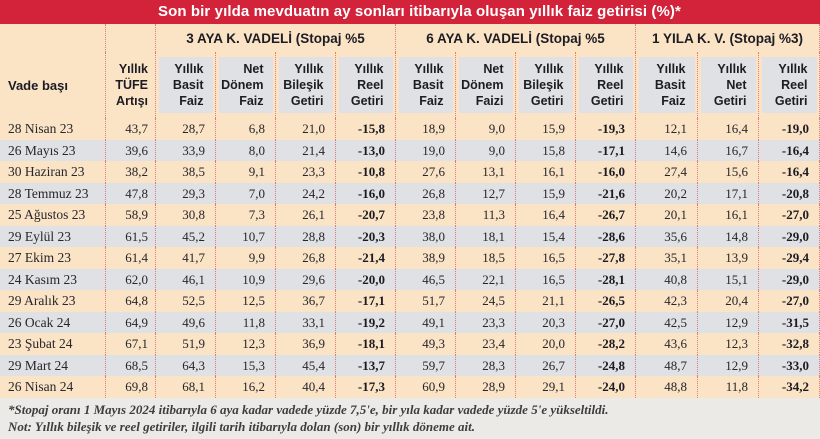 The height and width of the screenshot is (439, 820). I want to click on group-header-1yil: 1 YILA K. V. (Stopaj %3), so click(727, 38).